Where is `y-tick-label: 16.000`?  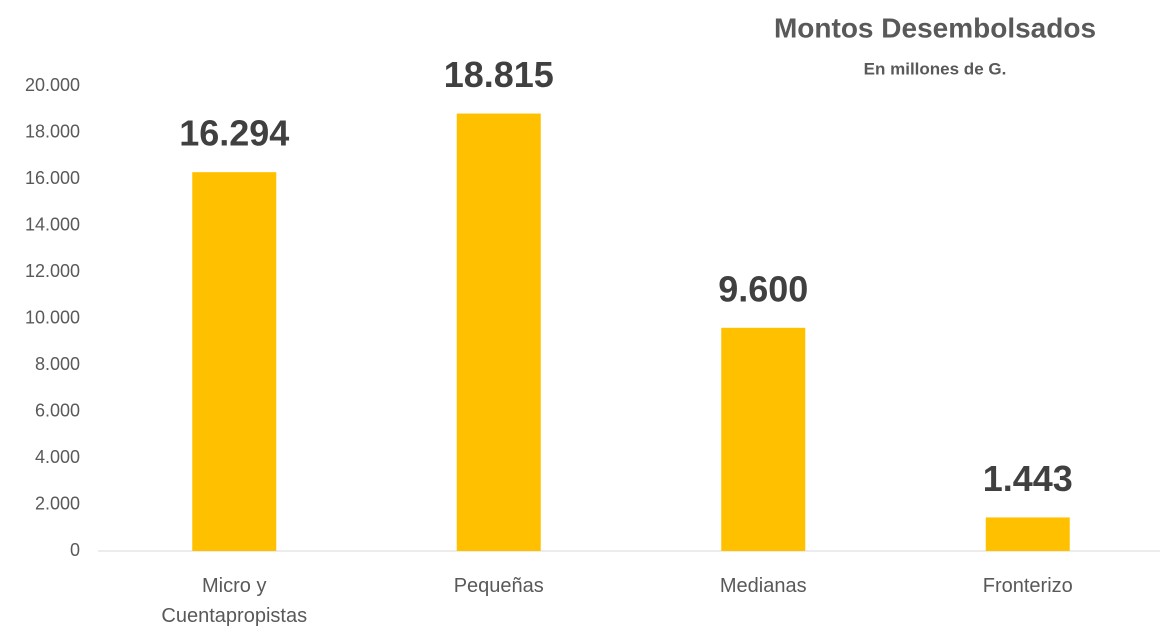
y-tick-label: 16.000 is located at coordinates (52, 178).